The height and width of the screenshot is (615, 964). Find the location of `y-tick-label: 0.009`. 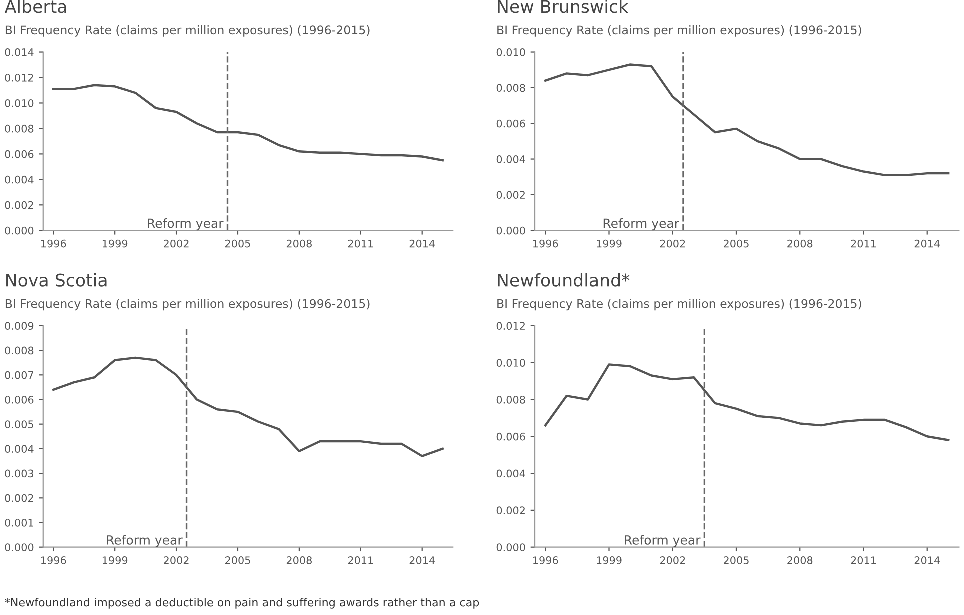

y-tick-label: 0.009 is located at coordinates (19, 326).